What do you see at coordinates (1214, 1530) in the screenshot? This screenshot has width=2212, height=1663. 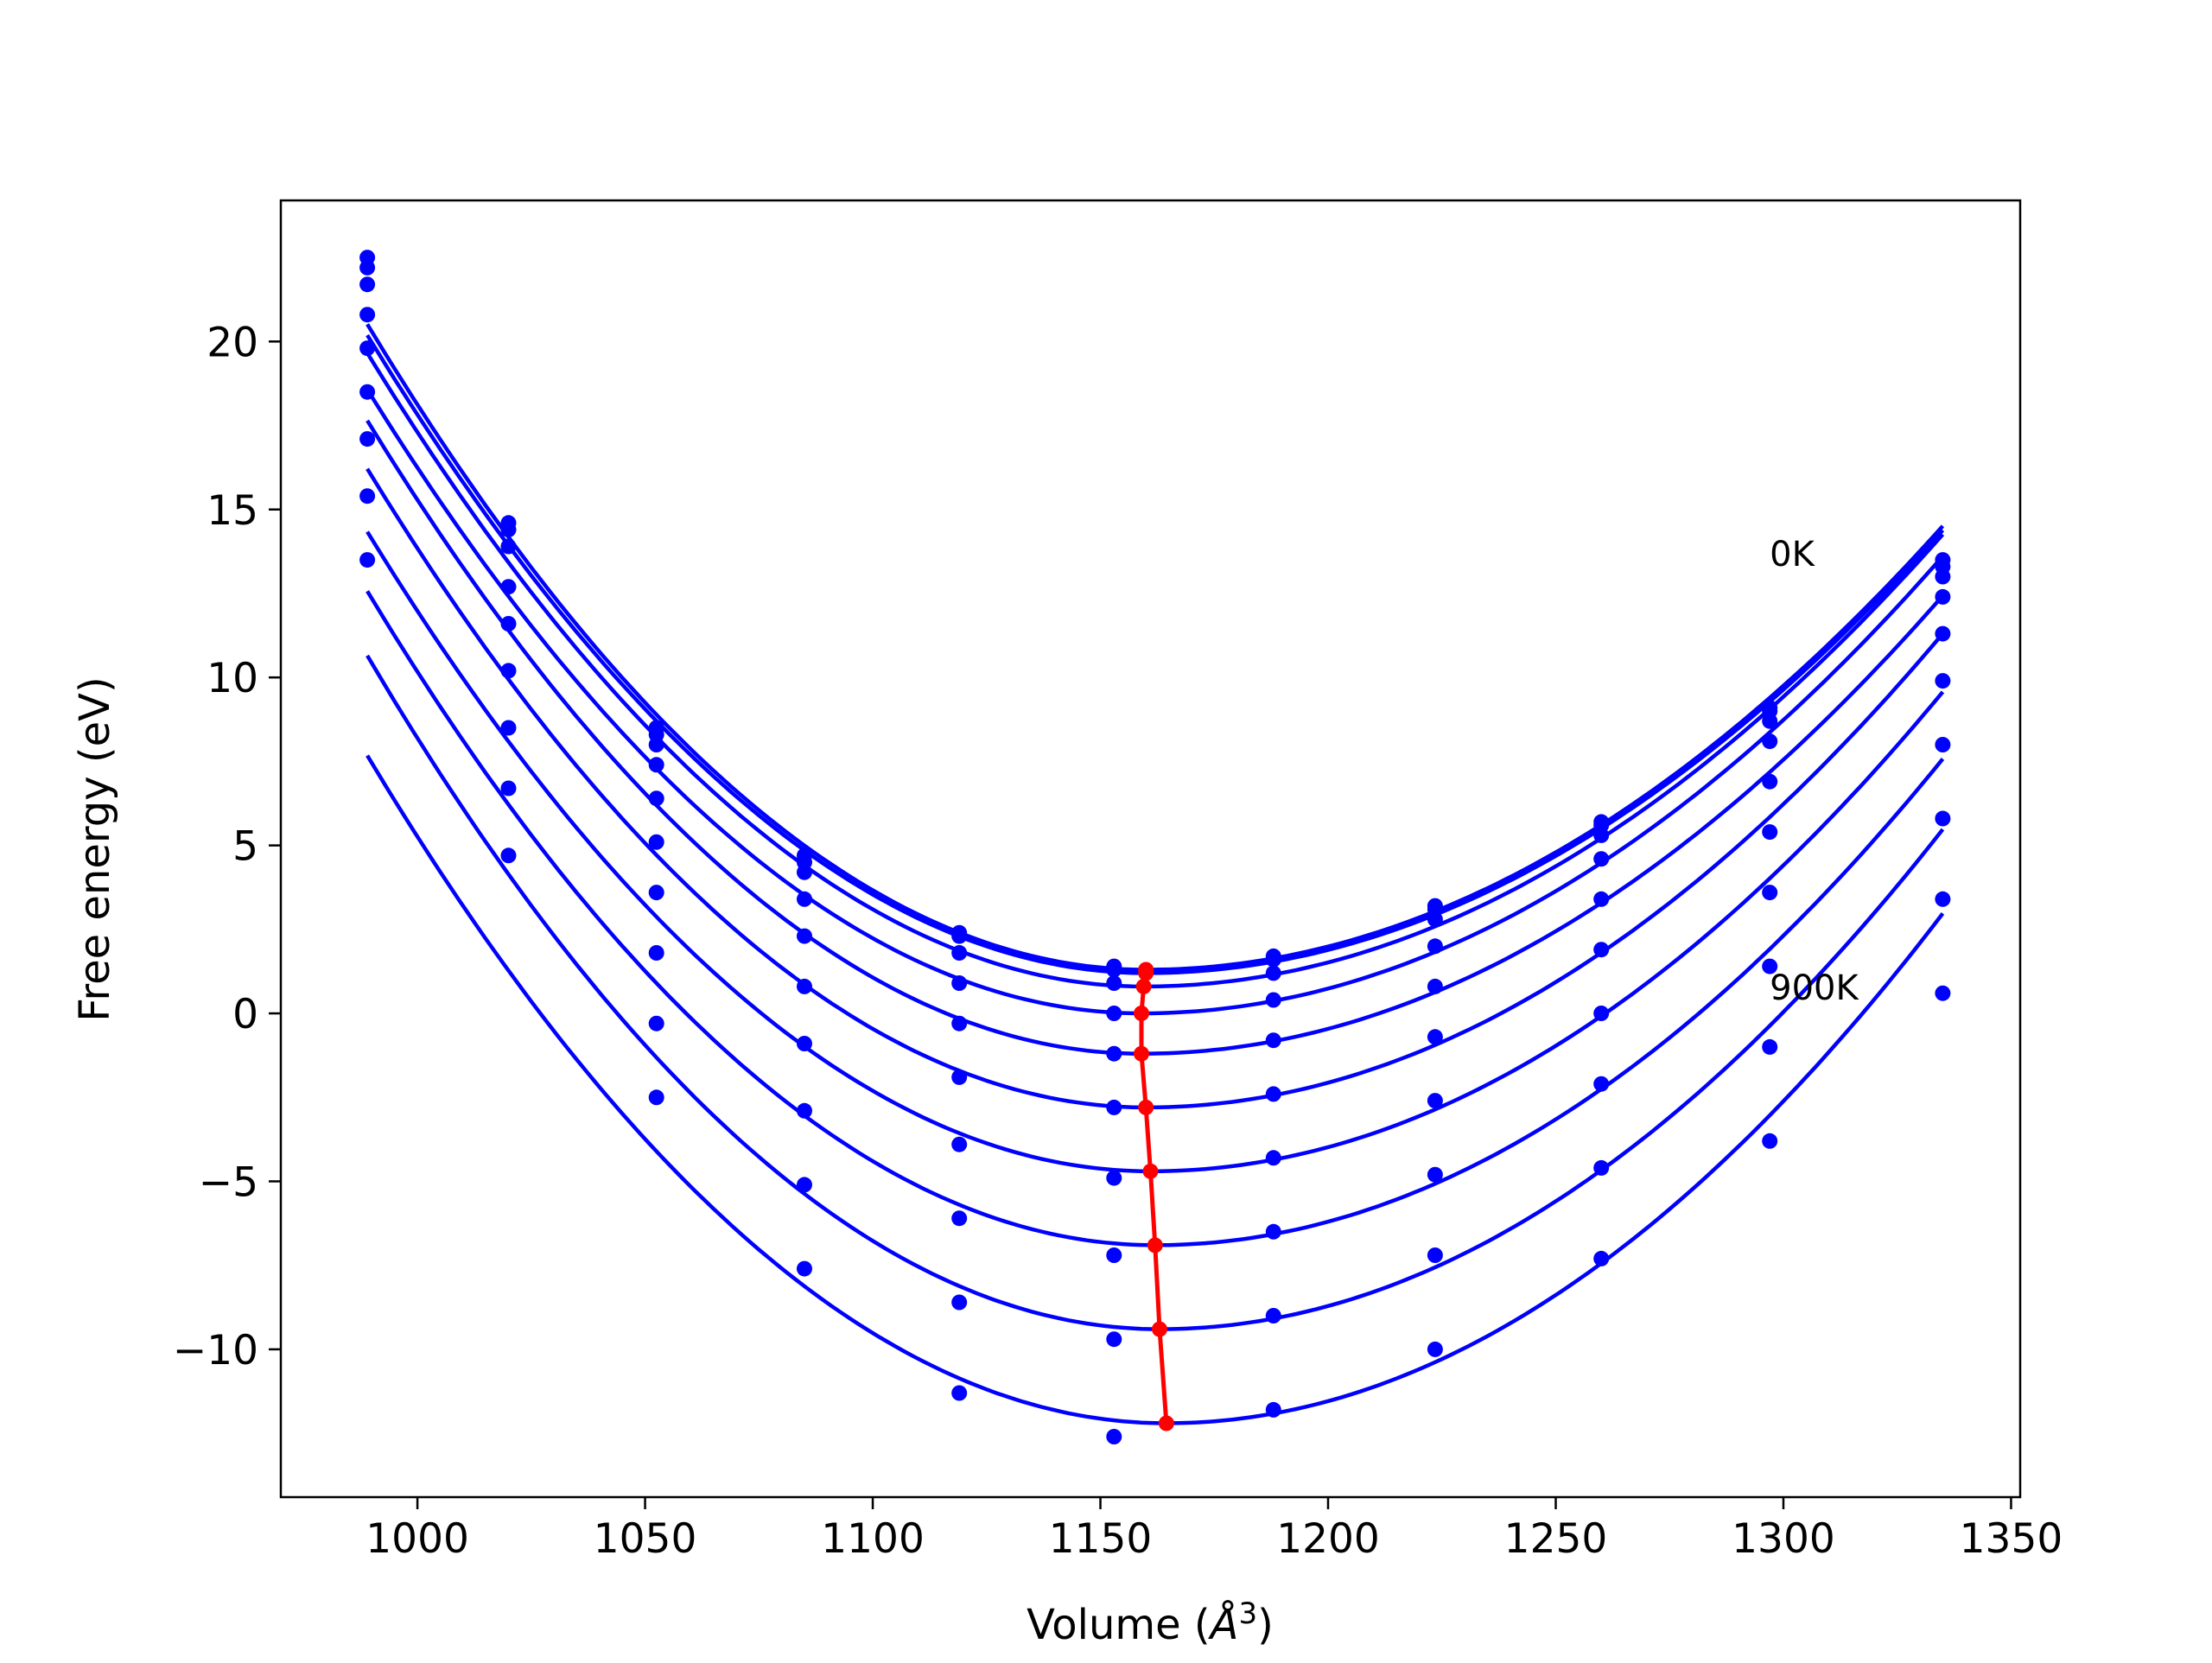 I see `x-axis-ticks: 1000 1050 1100 1150 1200 1250 1300 1350` at bounding box center [1214, 1530].